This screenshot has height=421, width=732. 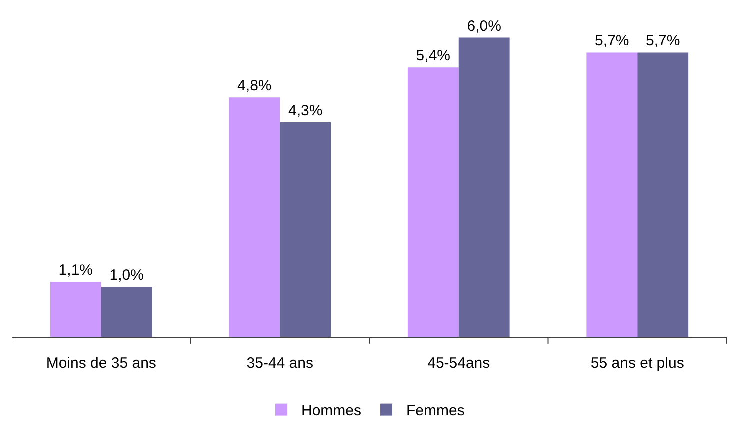 I want to click on data-label: 5,4%, so click(x=433, y=56).